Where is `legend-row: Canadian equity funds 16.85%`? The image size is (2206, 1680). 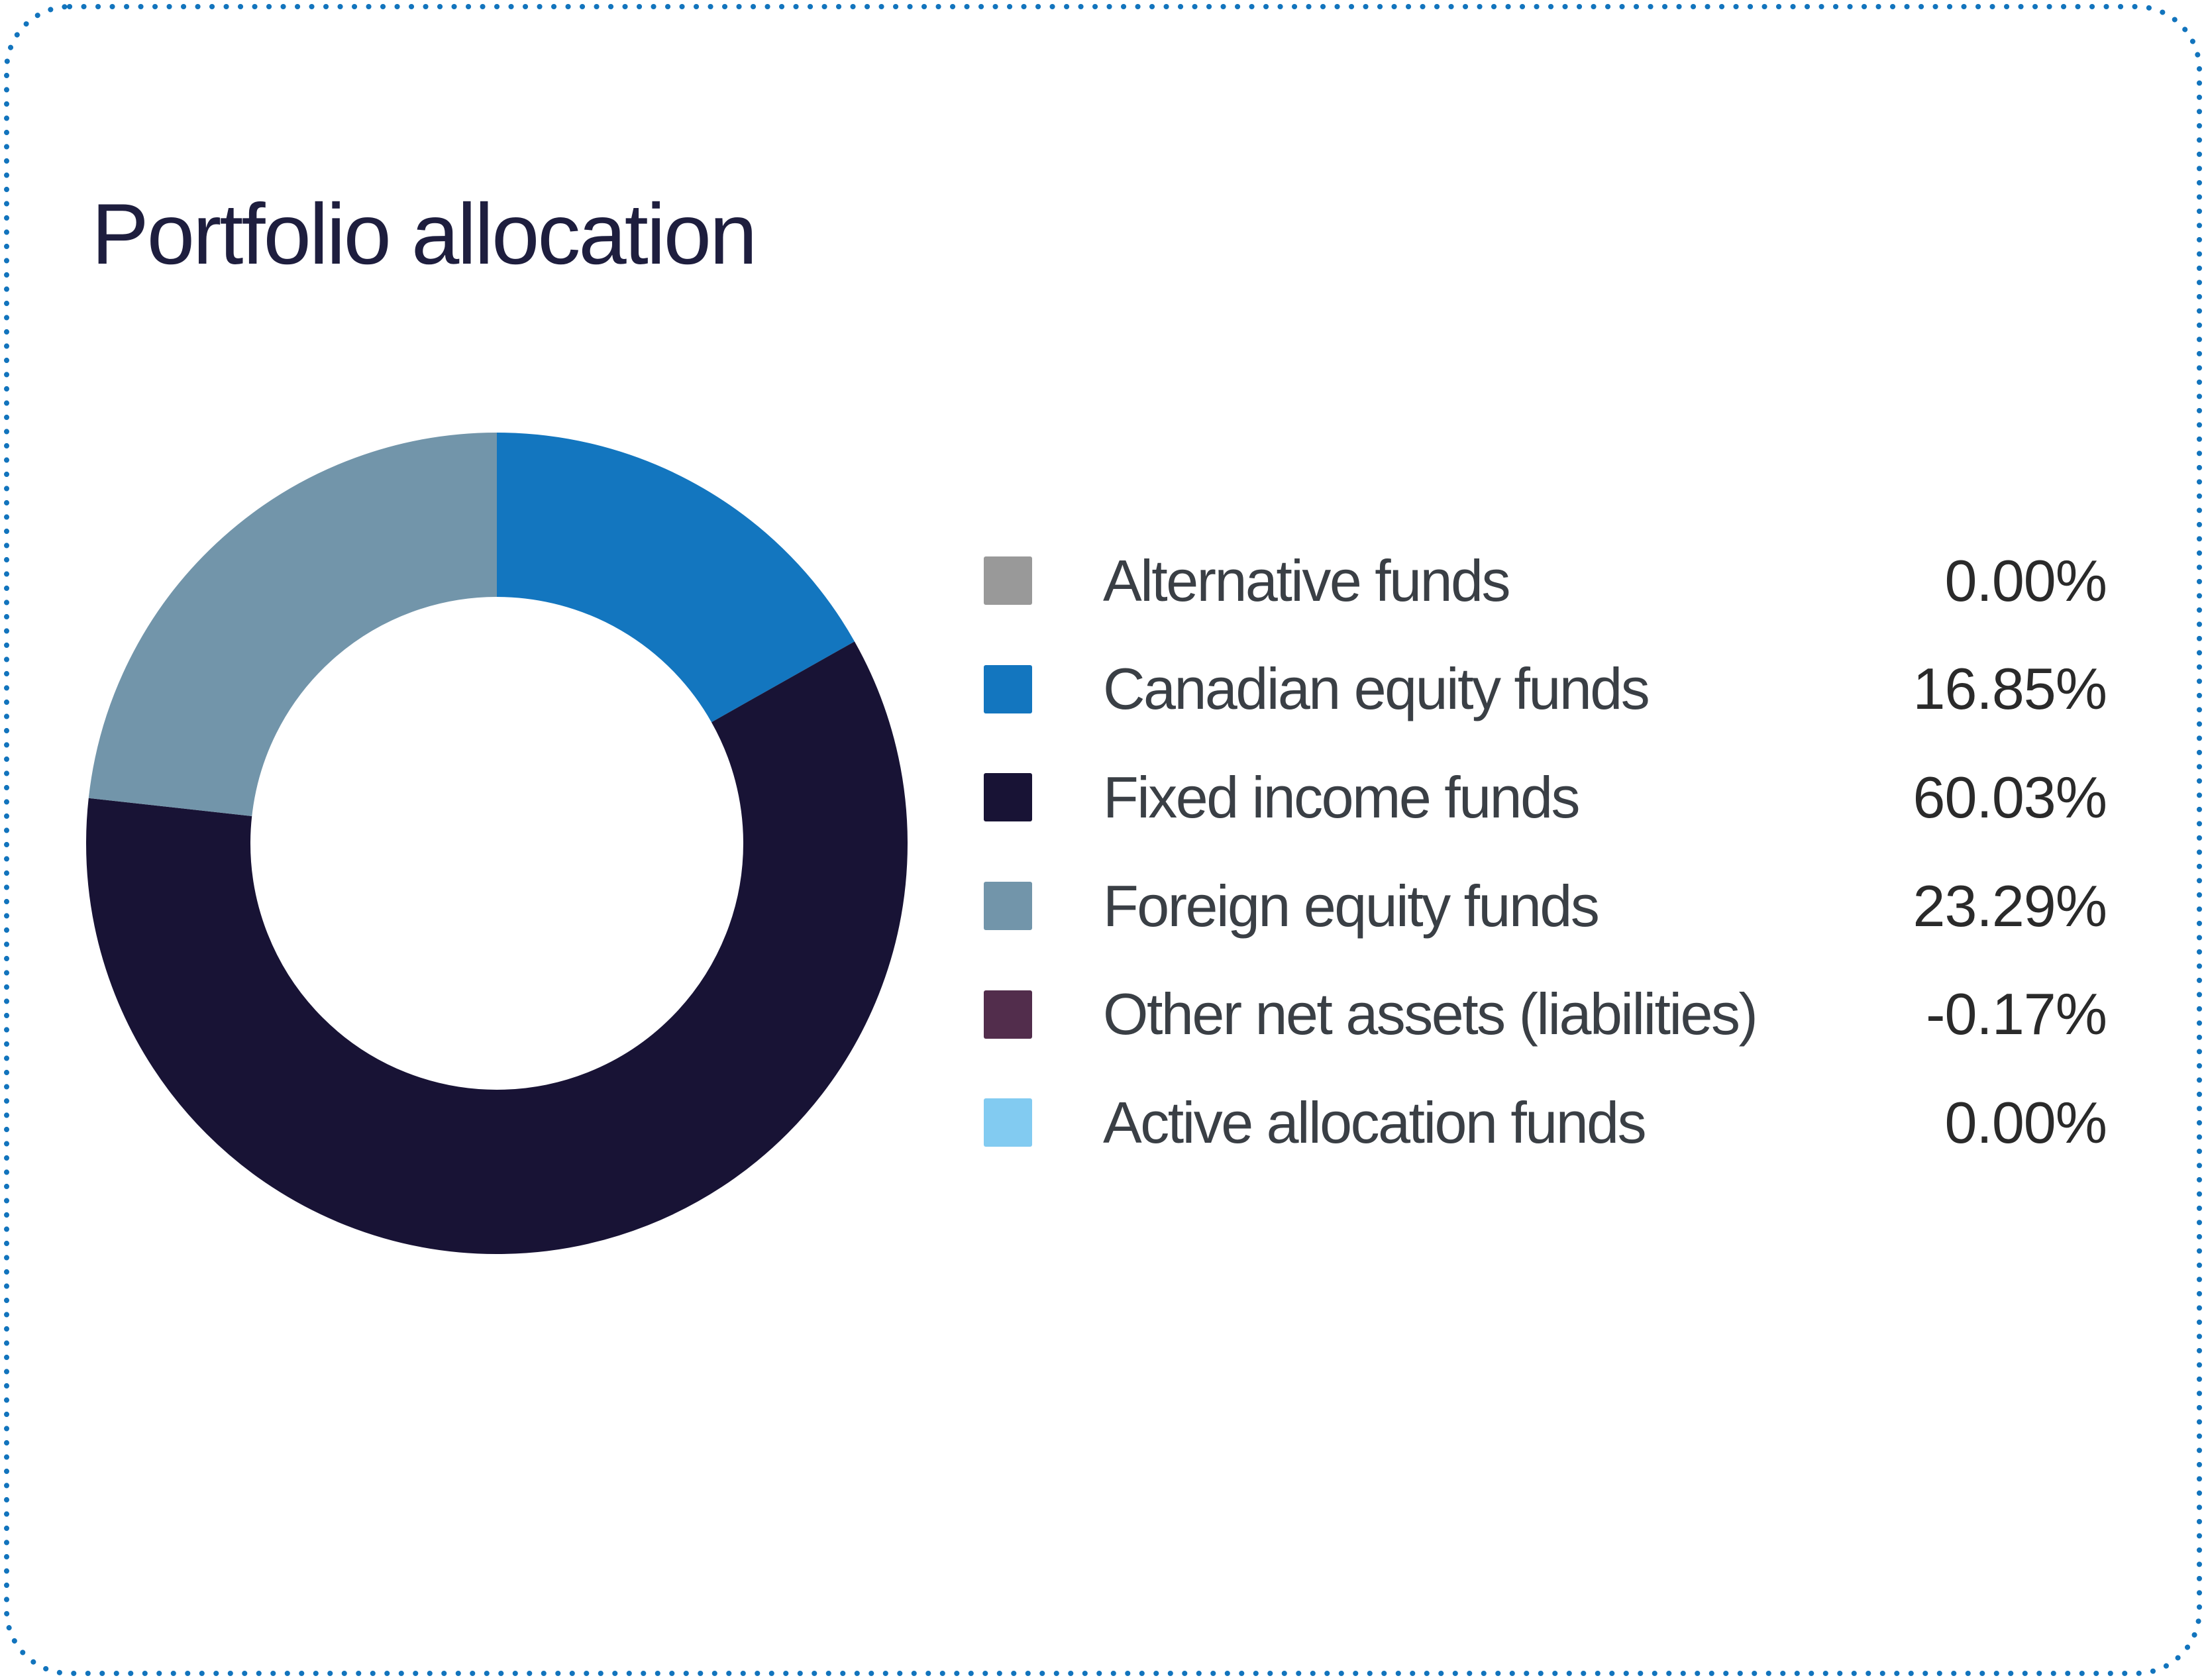
legend-row: Canadian equity funds 16.85% is located at coordinates (1545, 689).